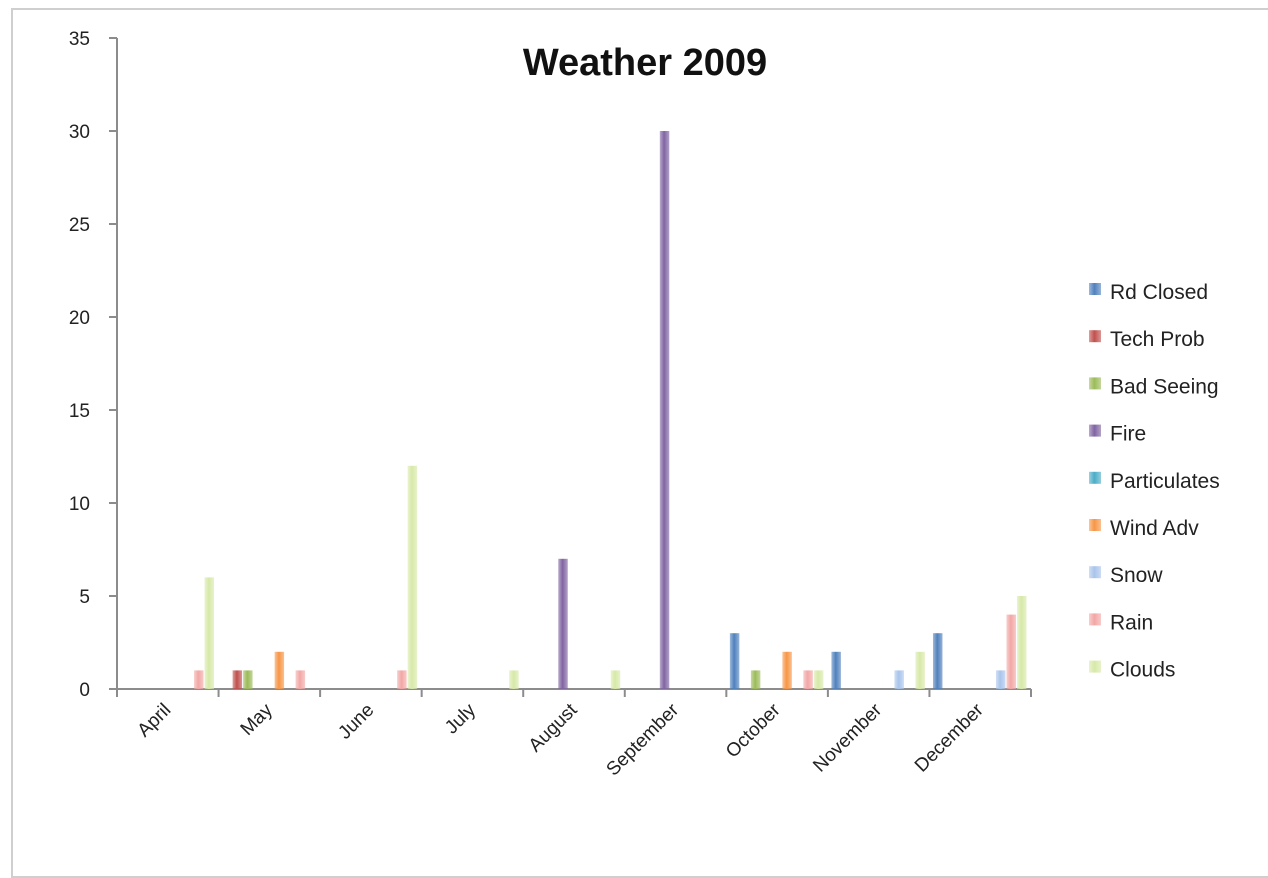 The height and width of the screenshot is (878, 1268). Describe the element at coordinates (1165, 481) in the screenshot. I see `legend-label: Particulates` at that location.